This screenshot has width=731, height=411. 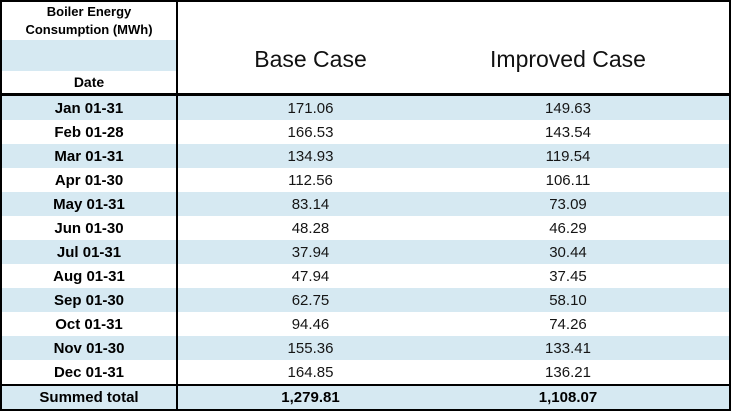 What do you see at coordinates (568, 276) in the screenshot?
I see `improved-value-cell: 37.45` at bounding box center [568, 276].